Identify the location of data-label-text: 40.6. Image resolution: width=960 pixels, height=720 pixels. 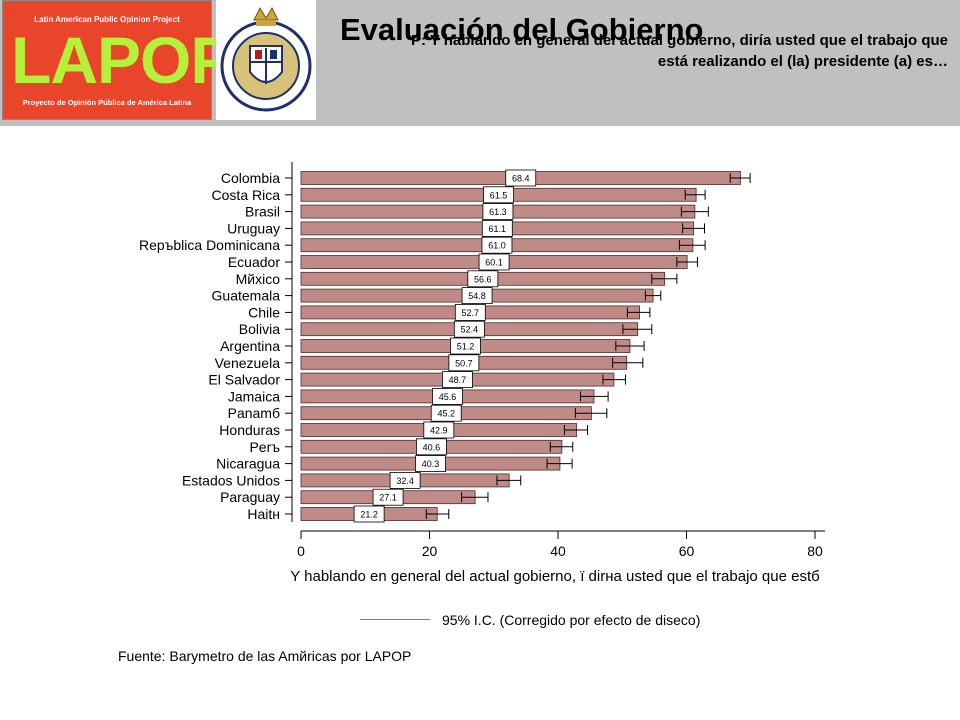
(432, 447).